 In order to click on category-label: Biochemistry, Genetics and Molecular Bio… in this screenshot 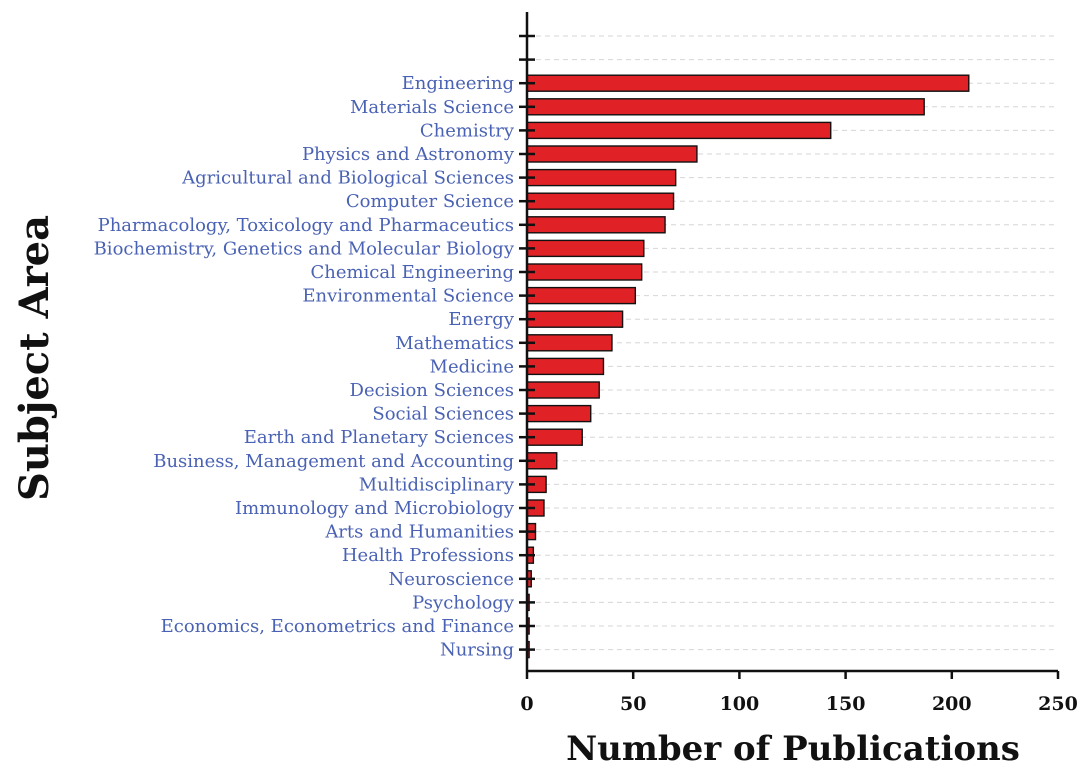, I will do `click(304, 248)`.